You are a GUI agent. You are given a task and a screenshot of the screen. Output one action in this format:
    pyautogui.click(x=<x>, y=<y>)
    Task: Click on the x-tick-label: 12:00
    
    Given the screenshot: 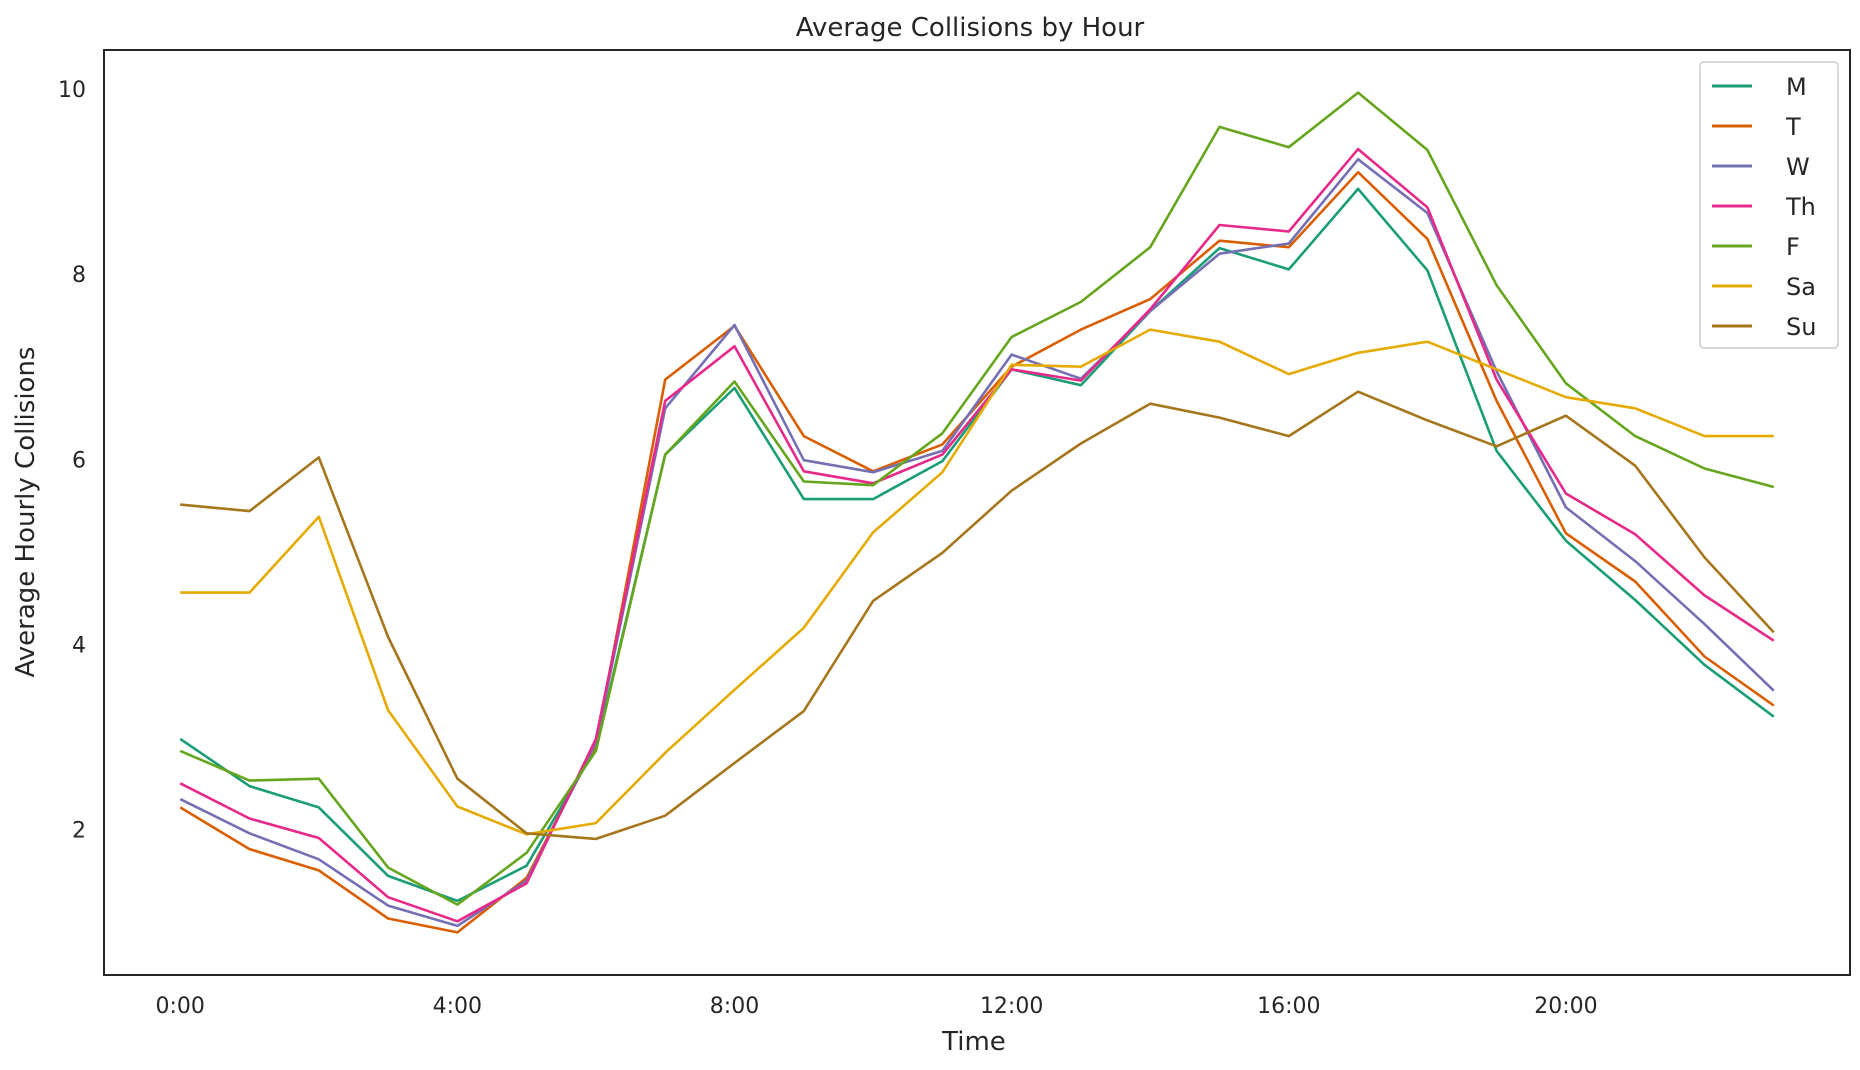 What is the action you would take?
    pyautogui.click(x=1011, y=1006)
    